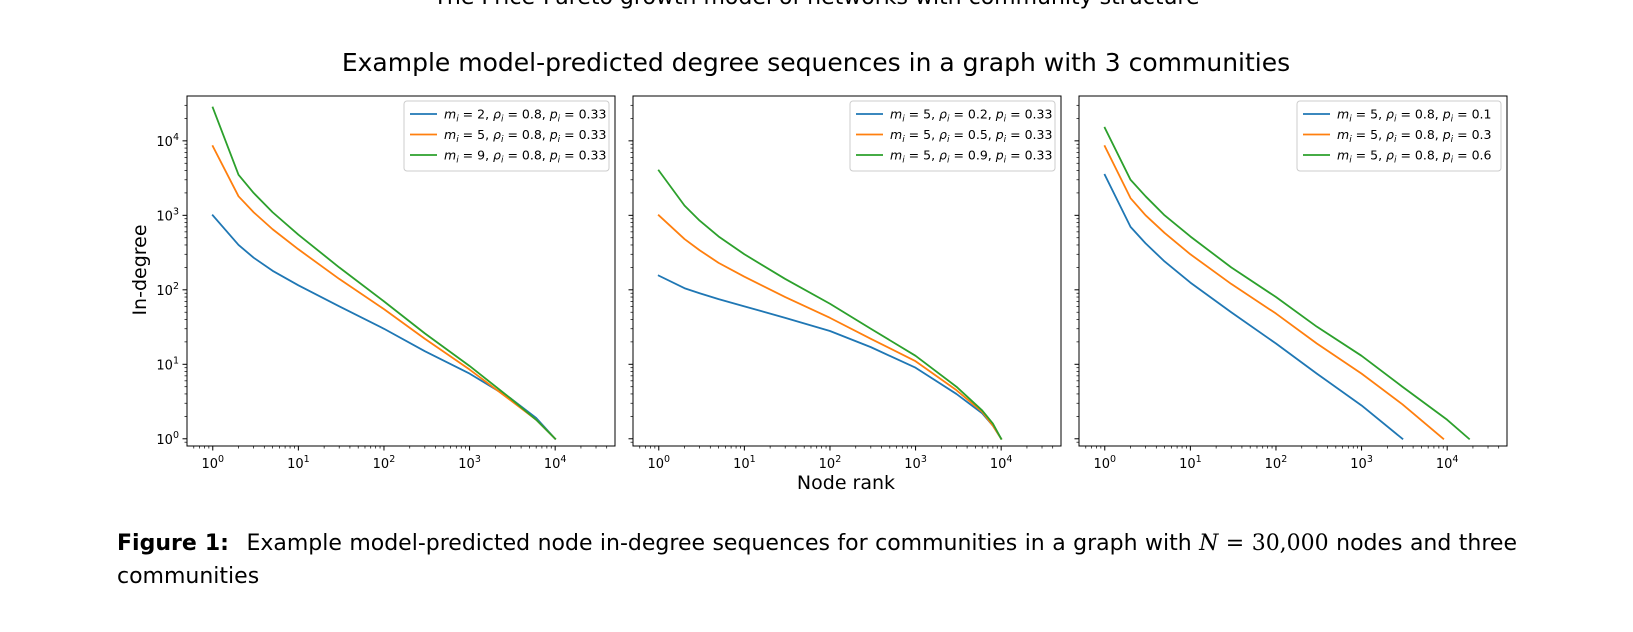 The height and width of the screenshot is (632, 1633). Describe the element at coordinates (1414, 136) in the screenshot. I see `legend-entry: mi = 5, ρi = 0.8, pi = 0.3` at that location.